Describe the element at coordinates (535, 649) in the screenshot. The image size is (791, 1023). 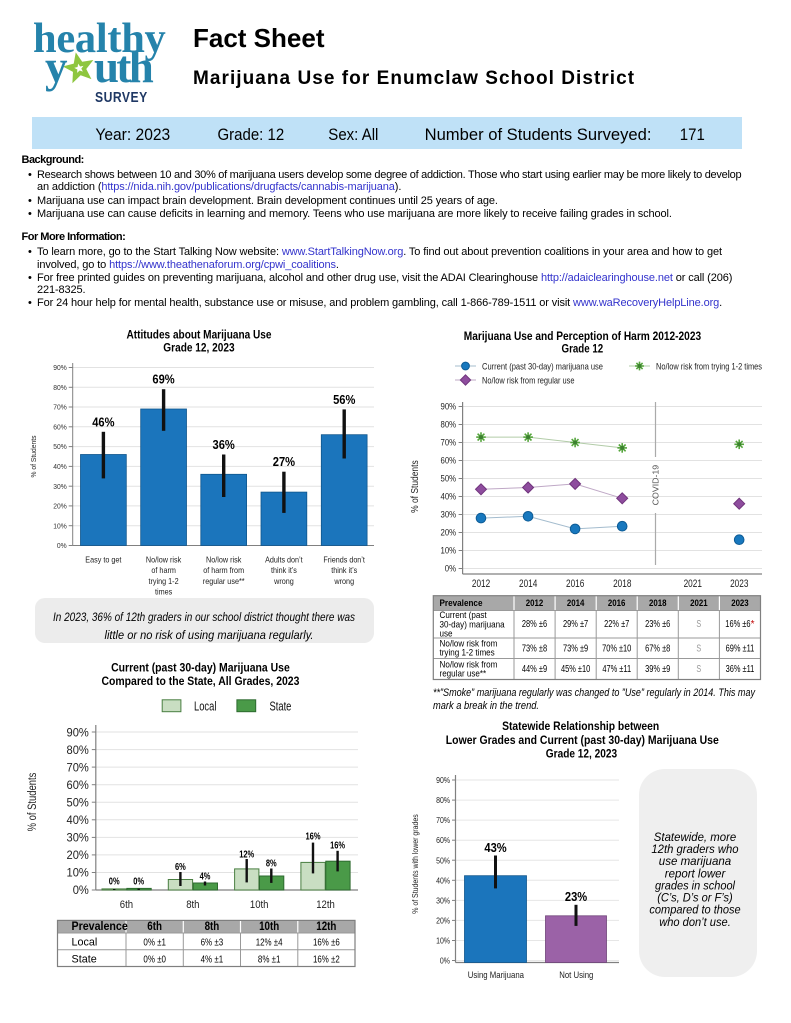
I see `svg-text: 73% ±8` at that location.